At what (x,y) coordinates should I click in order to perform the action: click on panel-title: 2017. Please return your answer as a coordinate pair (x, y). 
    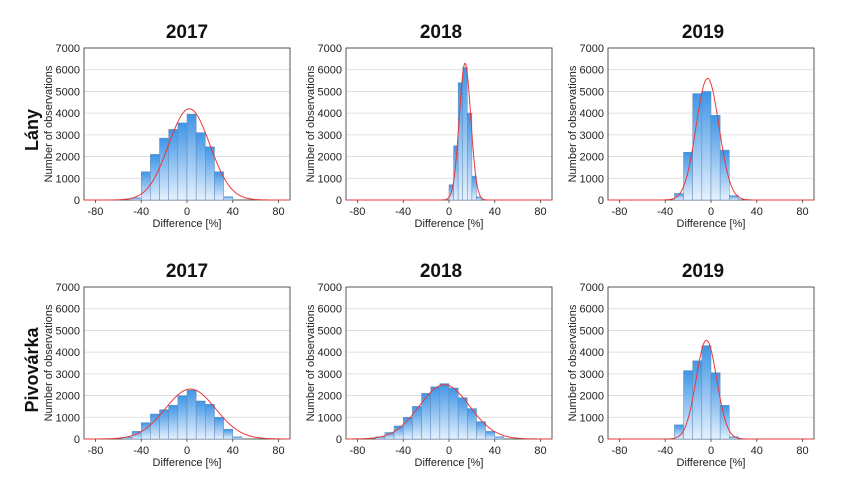
    Looking at the image, I should click on (187, 32).